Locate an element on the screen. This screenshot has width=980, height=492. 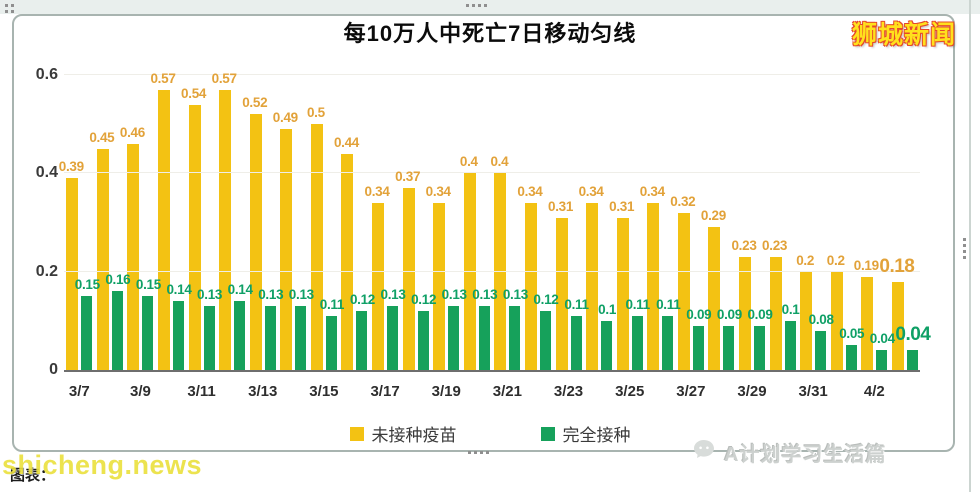
legend: 未接种疫苗 完全接种 is located at coordinates (490, 433).